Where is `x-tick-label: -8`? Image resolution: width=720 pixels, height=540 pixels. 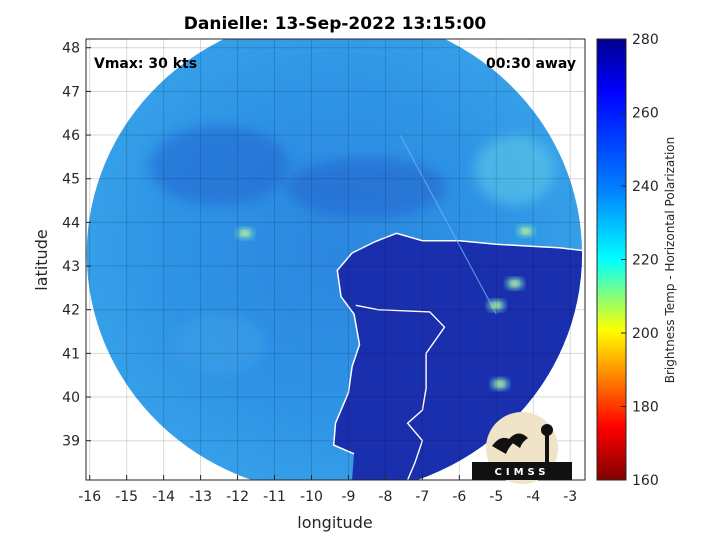 x-tick-label: -8 is located at coordinates (385, 497).